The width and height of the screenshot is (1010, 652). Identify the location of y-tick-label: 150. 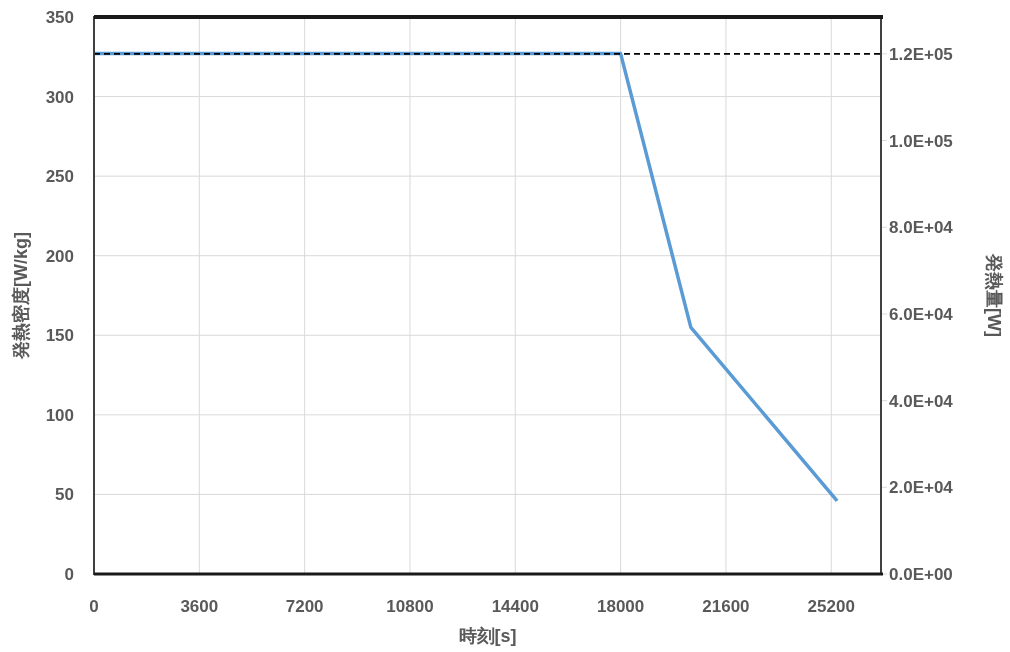
(59, 336).